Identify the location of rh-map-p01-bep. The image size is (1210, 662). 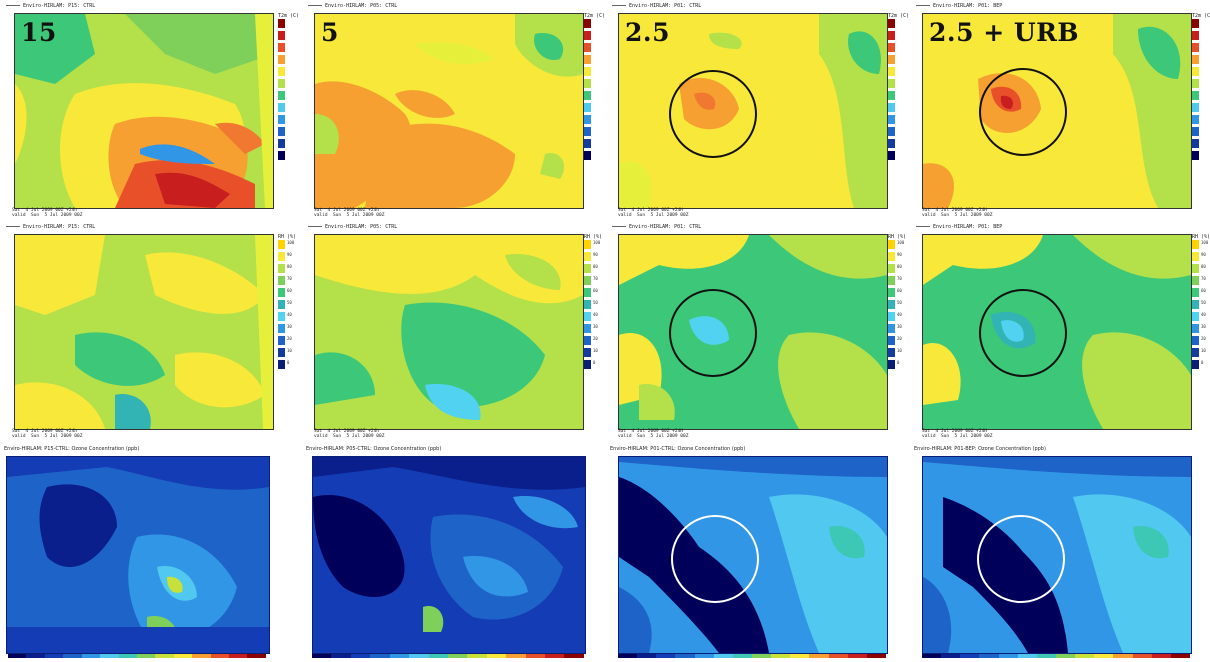
(1057, 332).